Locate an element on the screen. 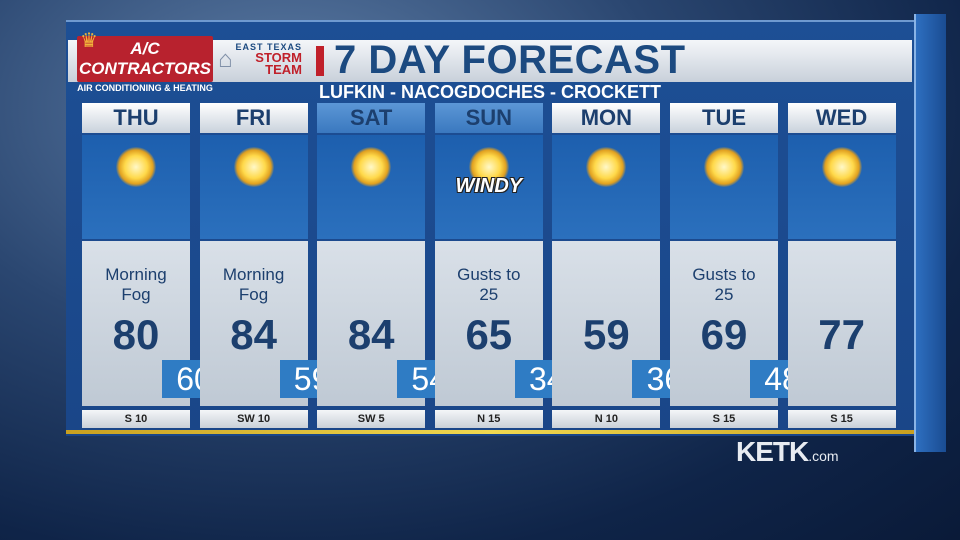 This screenshot has width=960, height=540. wind-label: N 10 is located at coordinates (606, 419).